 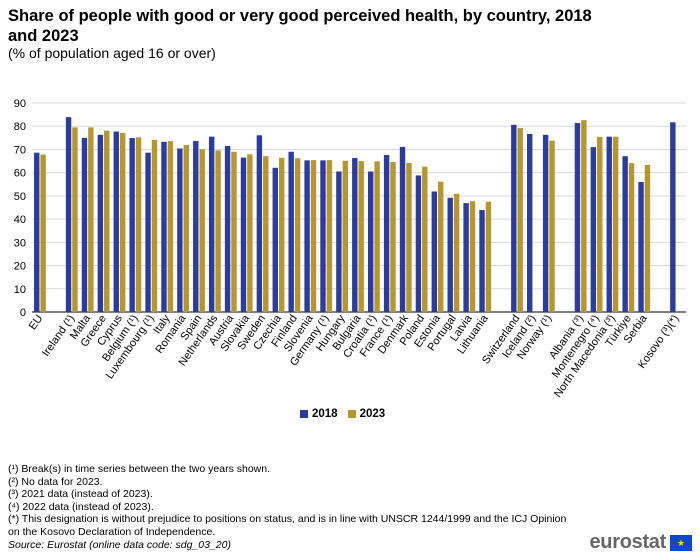 What do you see at coordinates (81, 506) in the screenshot?
I see `footnote: (⁴) 2022 data (instead of 2023).` at bounding box center [81, 506].